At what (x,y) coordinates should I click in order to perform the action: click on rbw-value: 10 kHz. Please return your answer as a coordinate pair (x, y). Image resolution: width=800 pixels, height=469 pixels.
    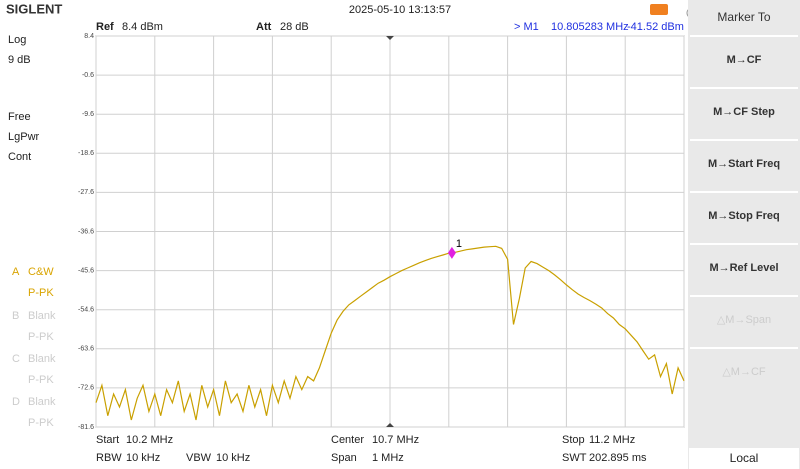
    Looking at the image, I should click on (143, 458).